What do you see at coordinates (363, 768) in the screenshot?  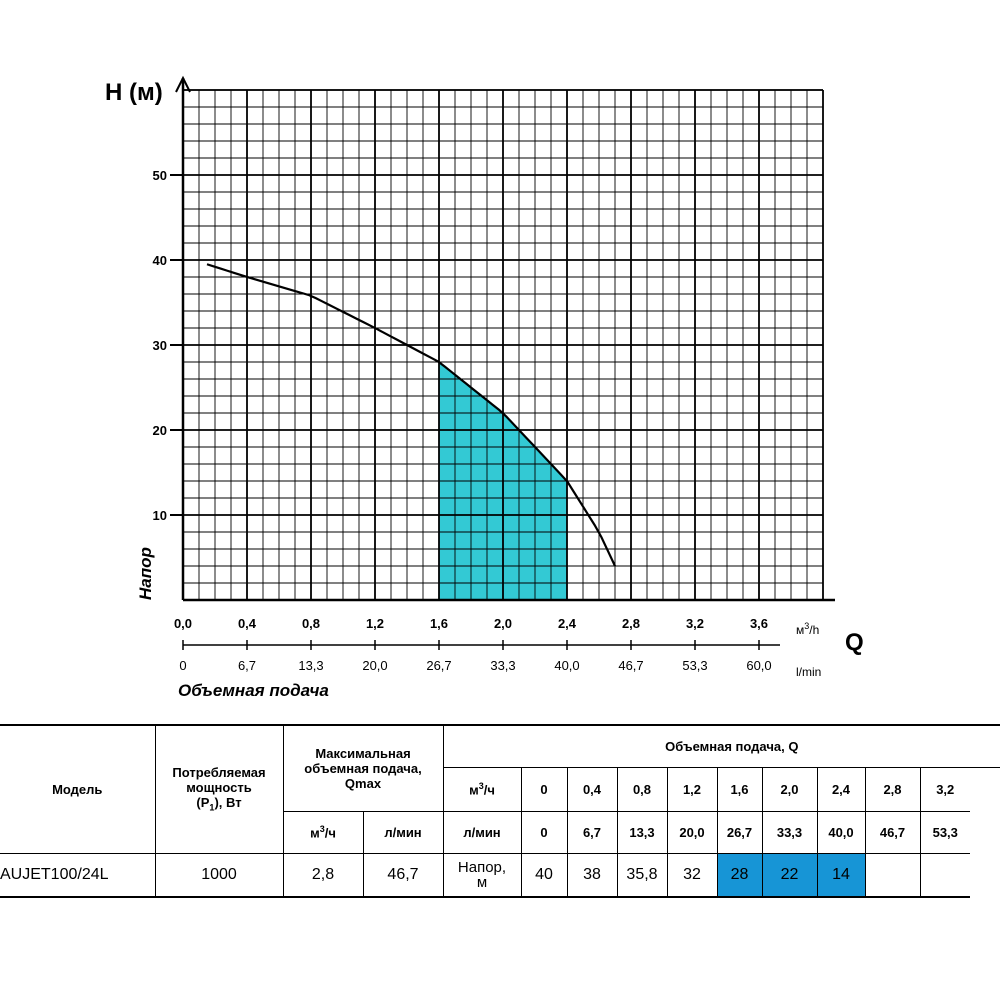 I see `qmax-header: Максимальная объемная подача, Qmax` at bounding box center [363, 768].